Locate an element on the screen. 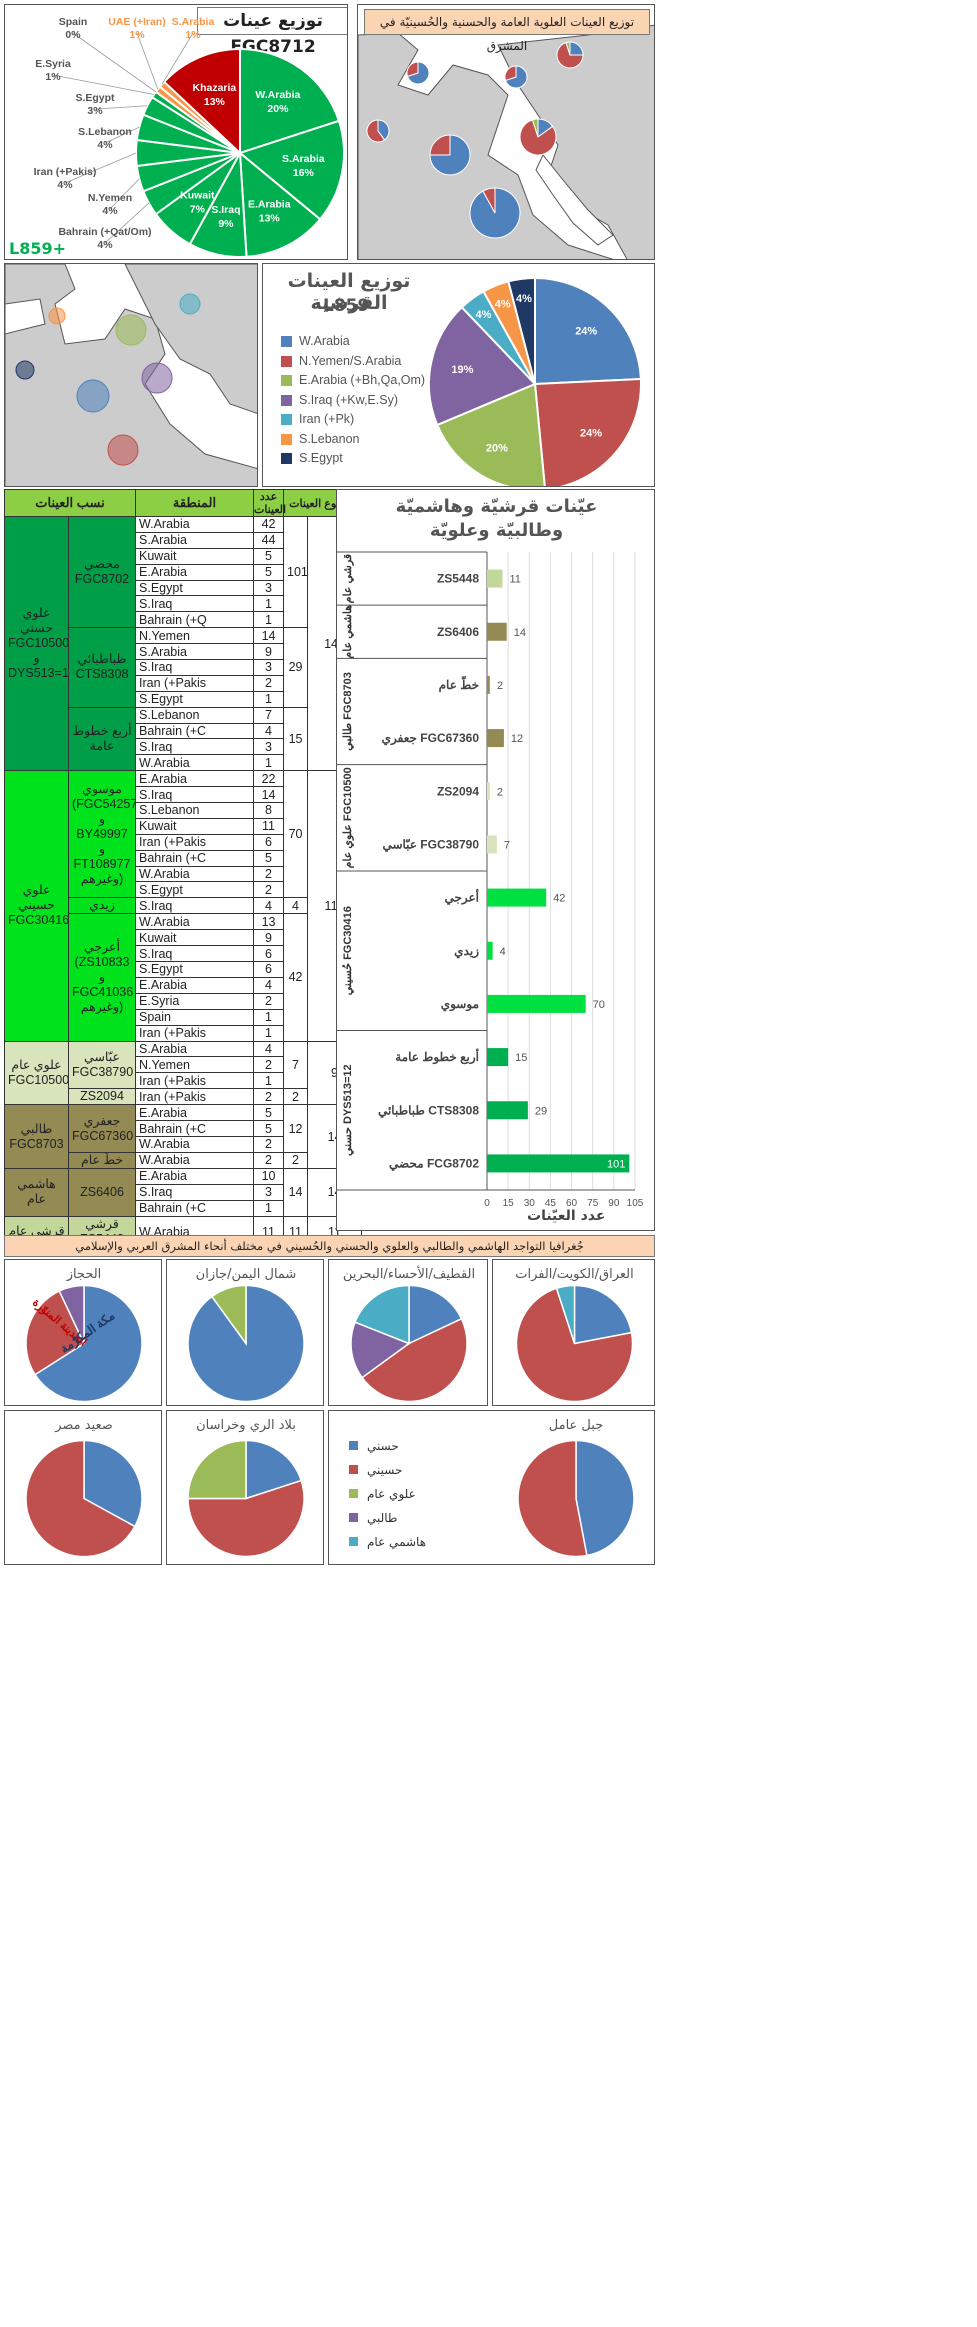  table-row: Bahrain (+C 5 is located at coordinates (183, 1128).